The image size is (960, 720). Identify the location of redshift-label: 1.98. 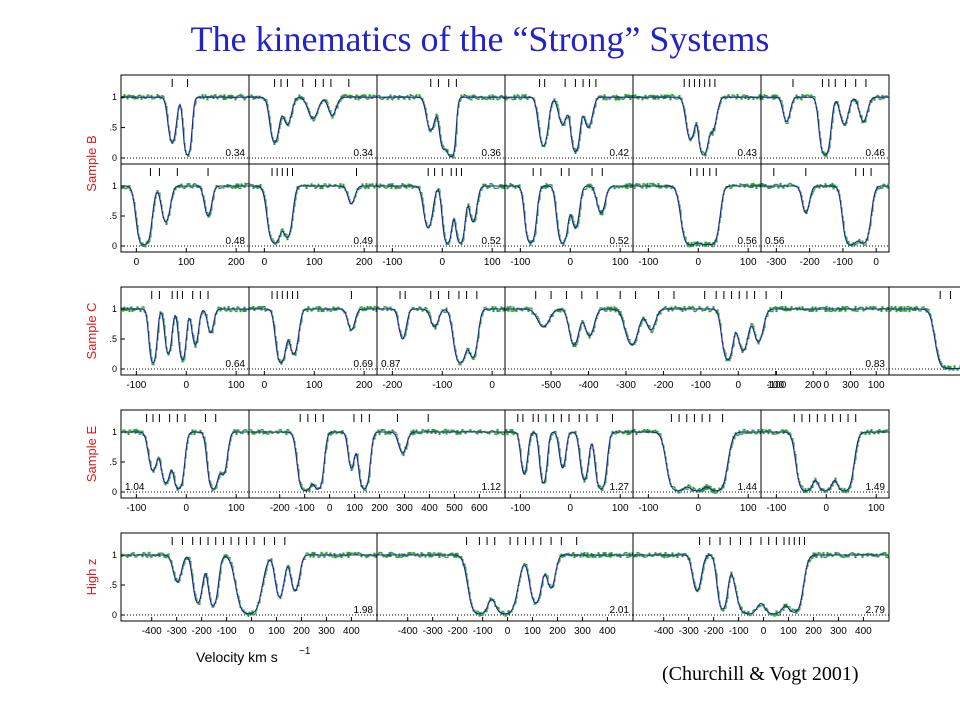
(364, 610).